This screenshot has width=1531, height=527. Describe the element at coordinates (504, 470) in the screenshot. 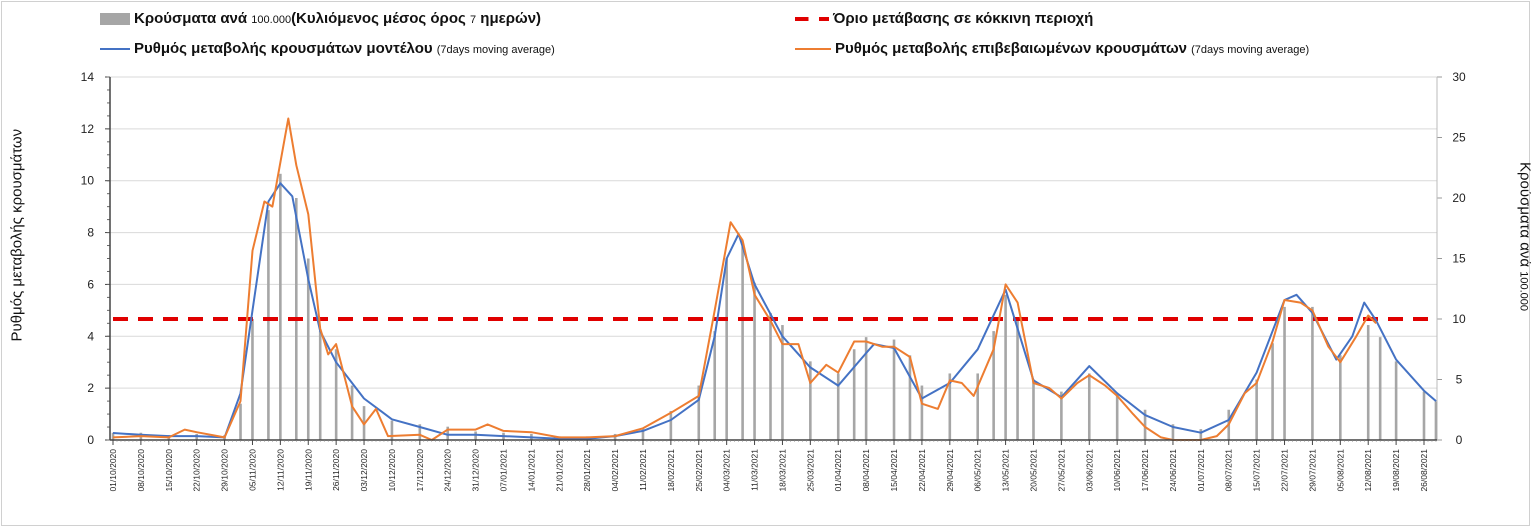

I see `x-tick-label: 07/01/2021` at that location.